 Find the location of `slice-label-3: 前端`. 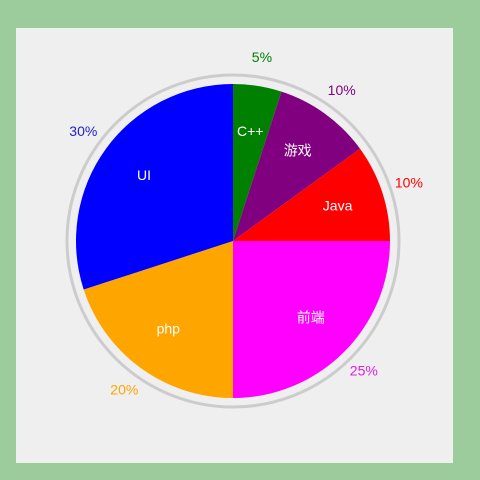

slice-label-3: 前端 is located at coordinates (311, 318).